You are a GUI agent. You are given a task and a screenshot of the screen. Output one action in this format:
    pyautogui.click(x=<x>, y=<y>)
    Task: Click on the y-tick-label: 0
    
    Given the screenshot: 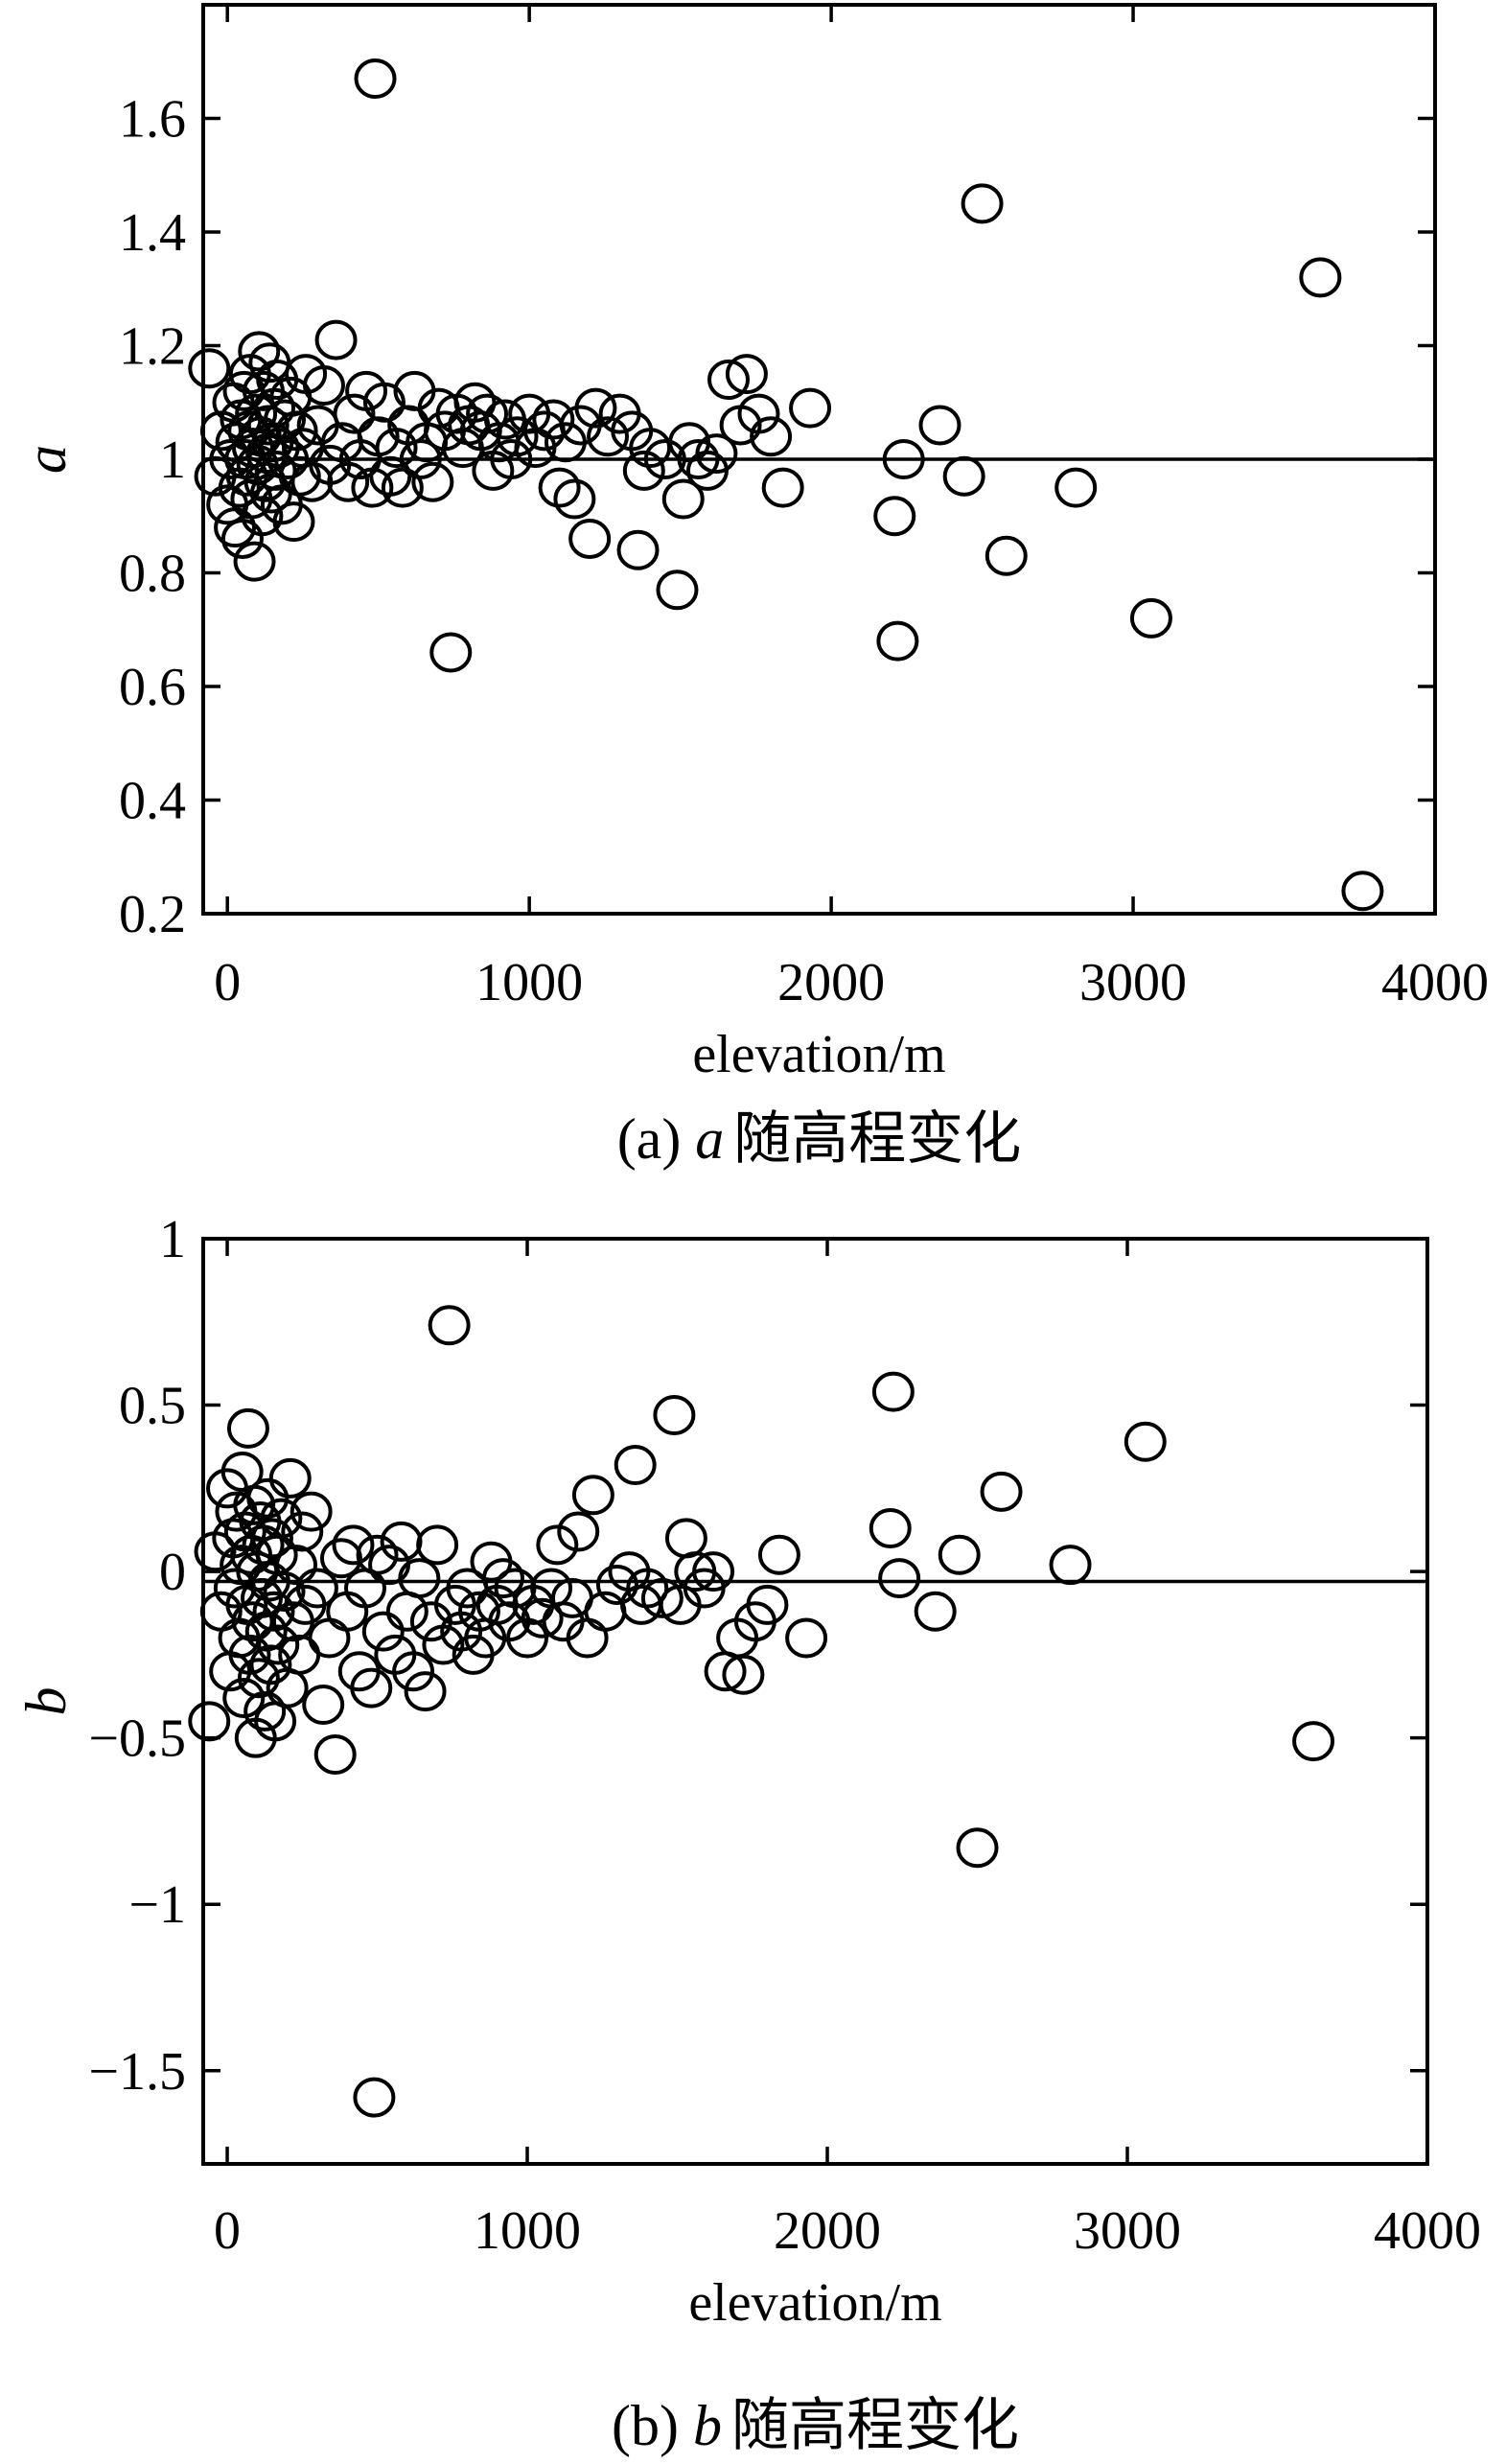 What is the action you would take?
    pyautogui.click(x=172, y=1572)
    